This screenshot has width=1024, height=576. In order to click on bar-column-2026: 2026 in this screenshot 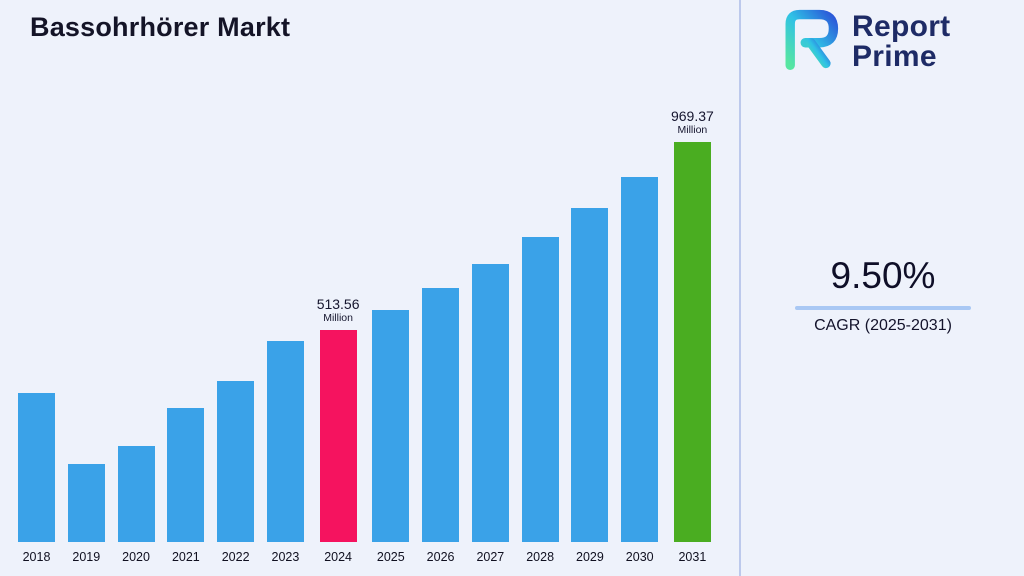, I will do `click(441, 426)`.